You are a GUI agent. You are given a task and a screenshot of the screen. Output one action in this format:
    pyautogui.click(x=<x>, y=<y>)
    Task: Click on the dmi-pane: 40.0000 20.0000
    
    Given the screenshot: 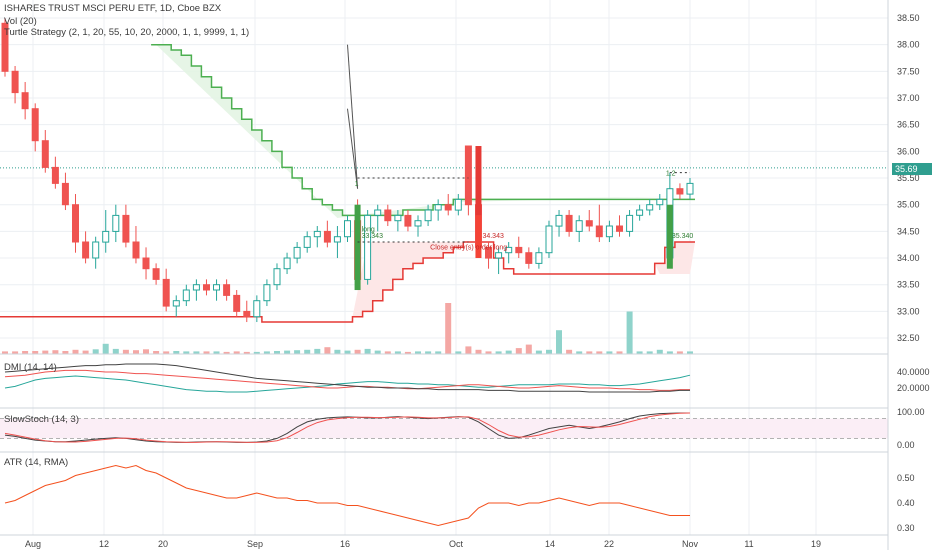 What is the action you would take?
    pyautogui.click(x=467, y=378)
    